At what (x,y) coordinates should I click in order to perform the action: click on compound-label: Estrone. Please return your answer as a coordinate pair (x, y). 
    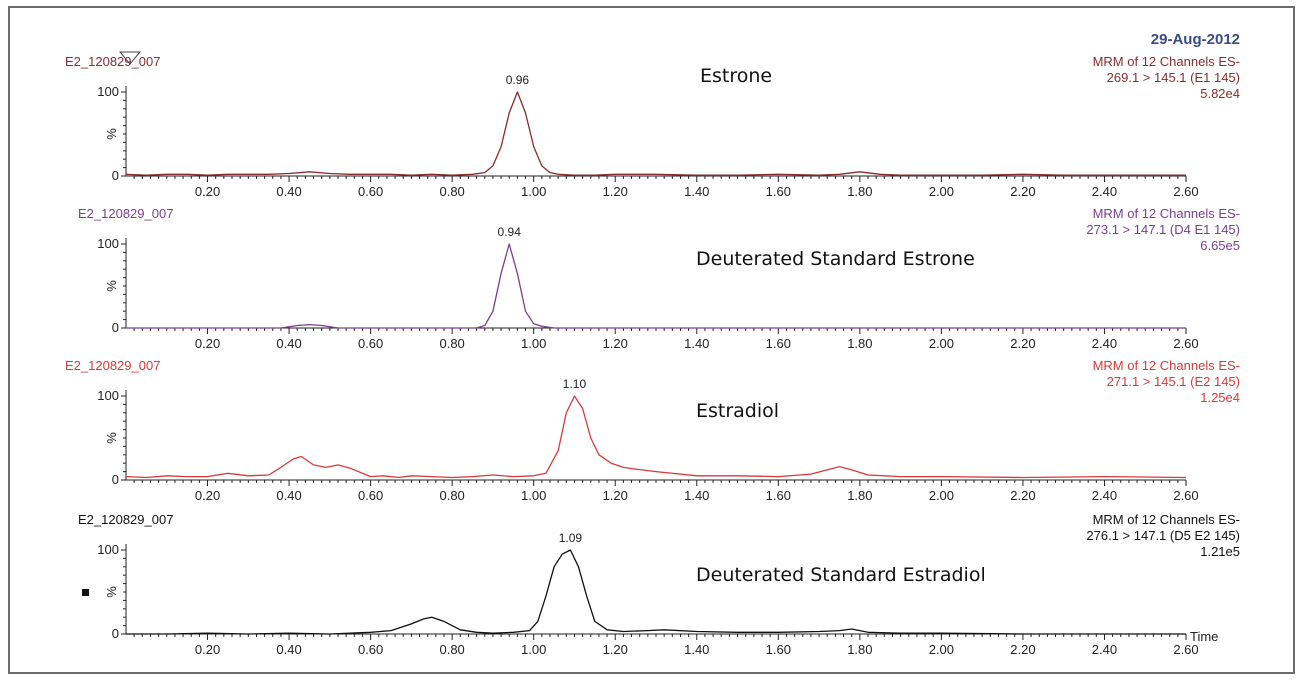
    Looking at the image, I should click on (736, 76).